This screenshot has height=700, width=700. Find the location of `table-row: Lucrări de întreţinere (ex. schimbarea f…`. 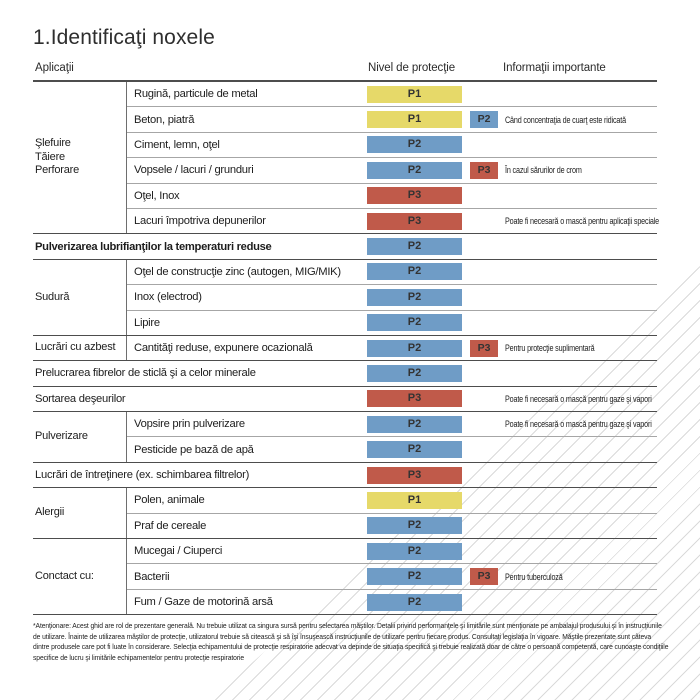

table-row: Lucrări de întreţinere (ex. schimbarea f… is located at coordinates (265, 475).